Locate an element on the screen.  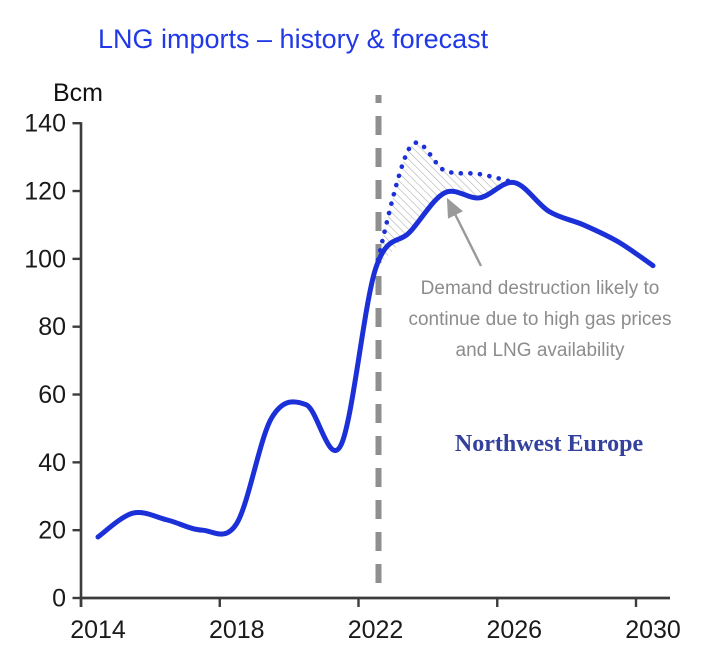
y-axis-tick-label: 100 is located at coordinates (45, 259).